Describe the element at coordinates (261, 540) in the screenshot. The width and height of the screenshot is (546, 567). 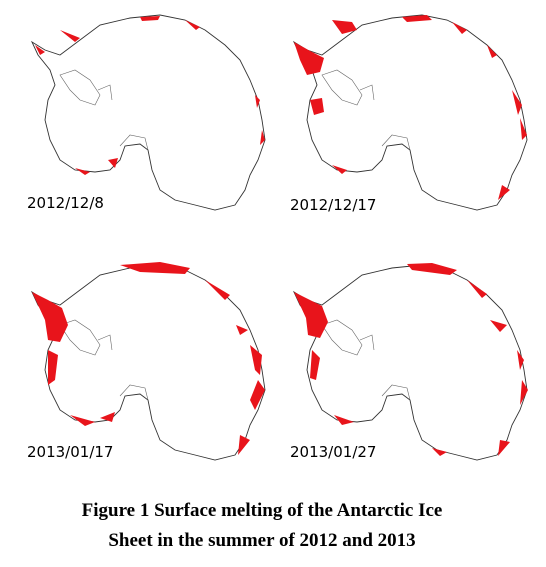
I see `caption-line: Sheet in the summer of 2012 and 2013` at that location.